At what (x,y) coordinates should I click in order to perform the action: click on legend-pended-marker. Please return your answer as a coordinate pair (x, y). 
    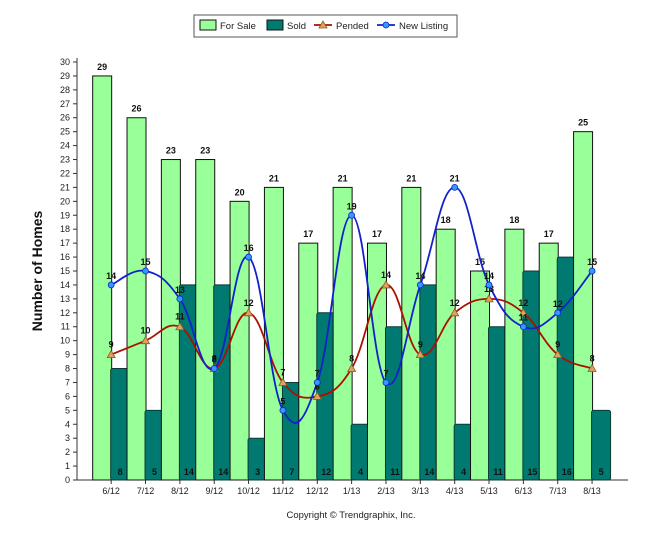
    Looking at the image, I should click on (323, 24).